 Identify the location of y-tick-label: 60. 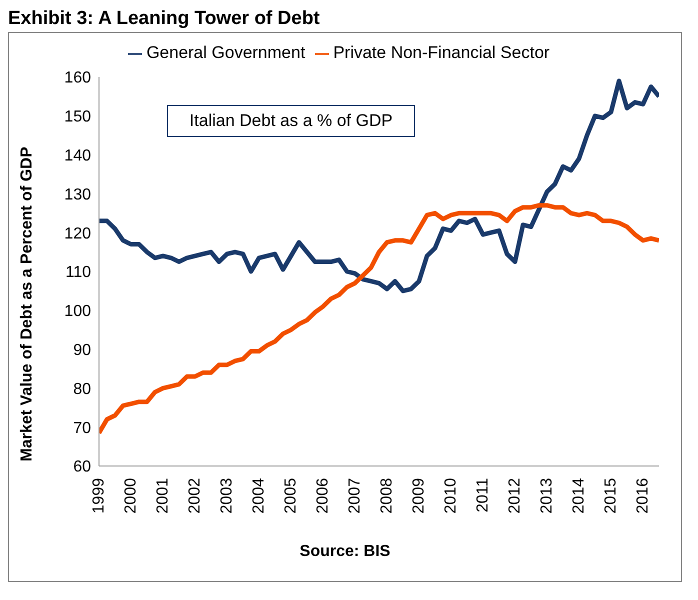
(82, 467).